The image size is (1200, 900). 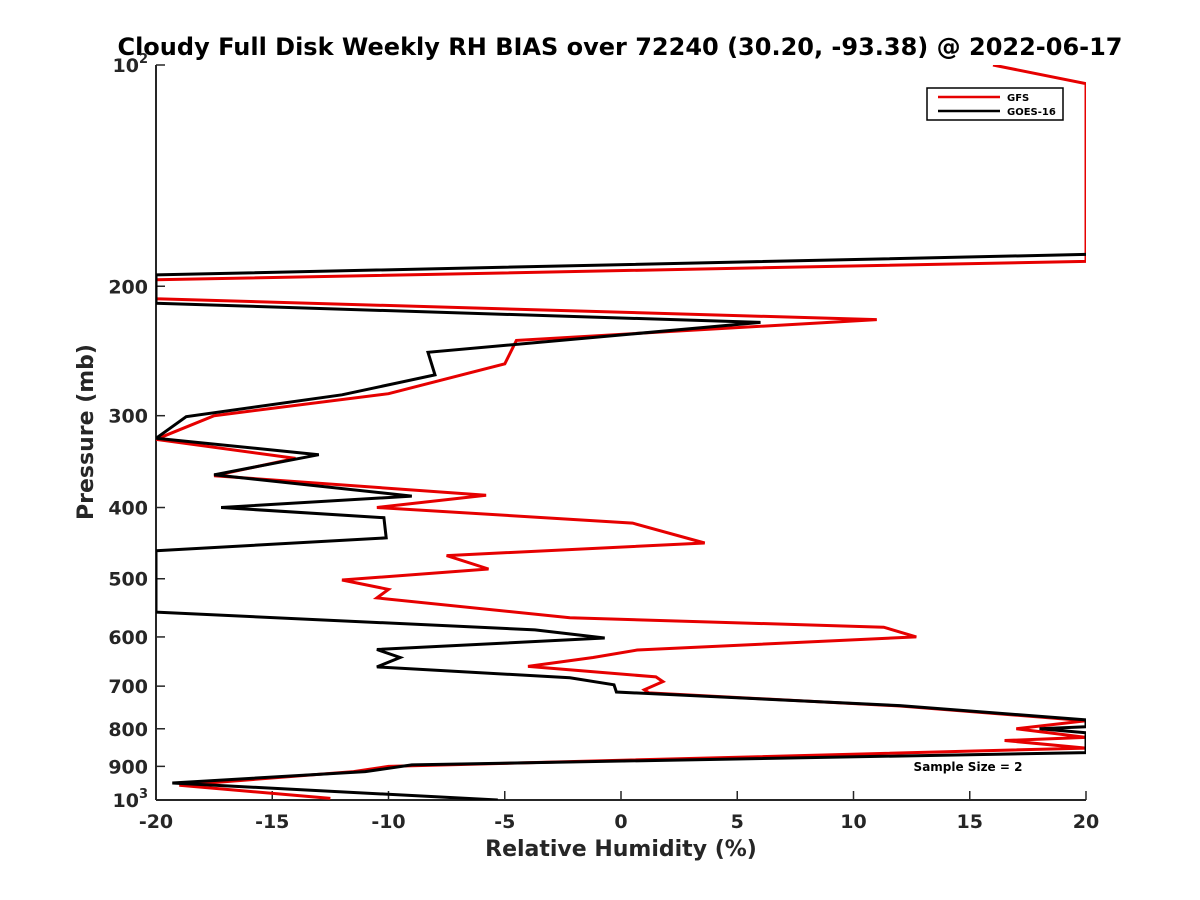 I want to click on y-tick-label: 200, so click(x=128, y=287).